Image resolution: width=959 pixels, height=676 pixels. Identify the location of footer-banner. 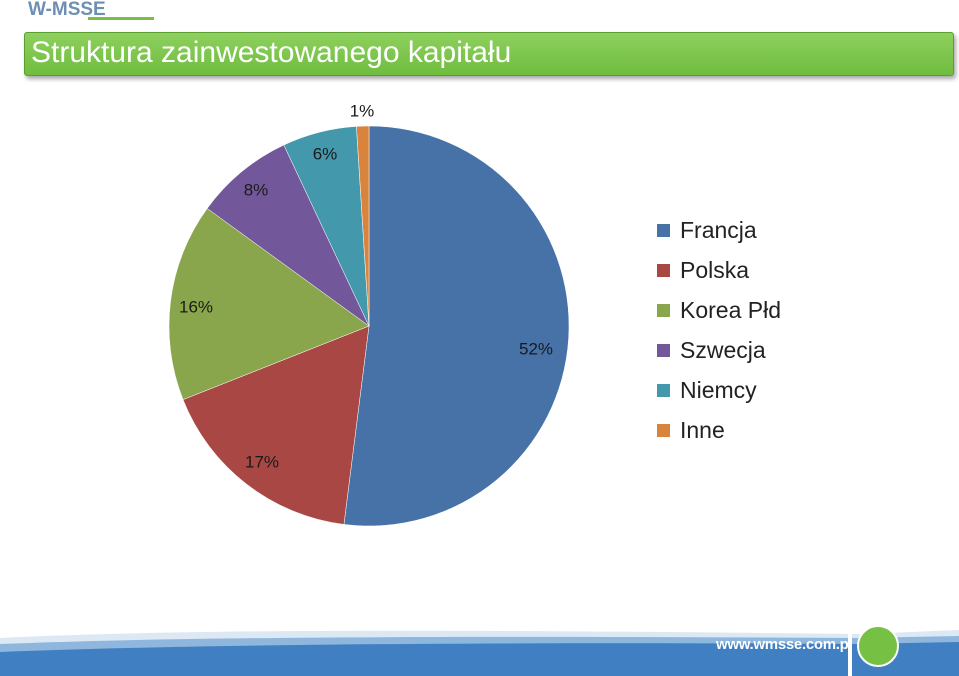
(479, 649).